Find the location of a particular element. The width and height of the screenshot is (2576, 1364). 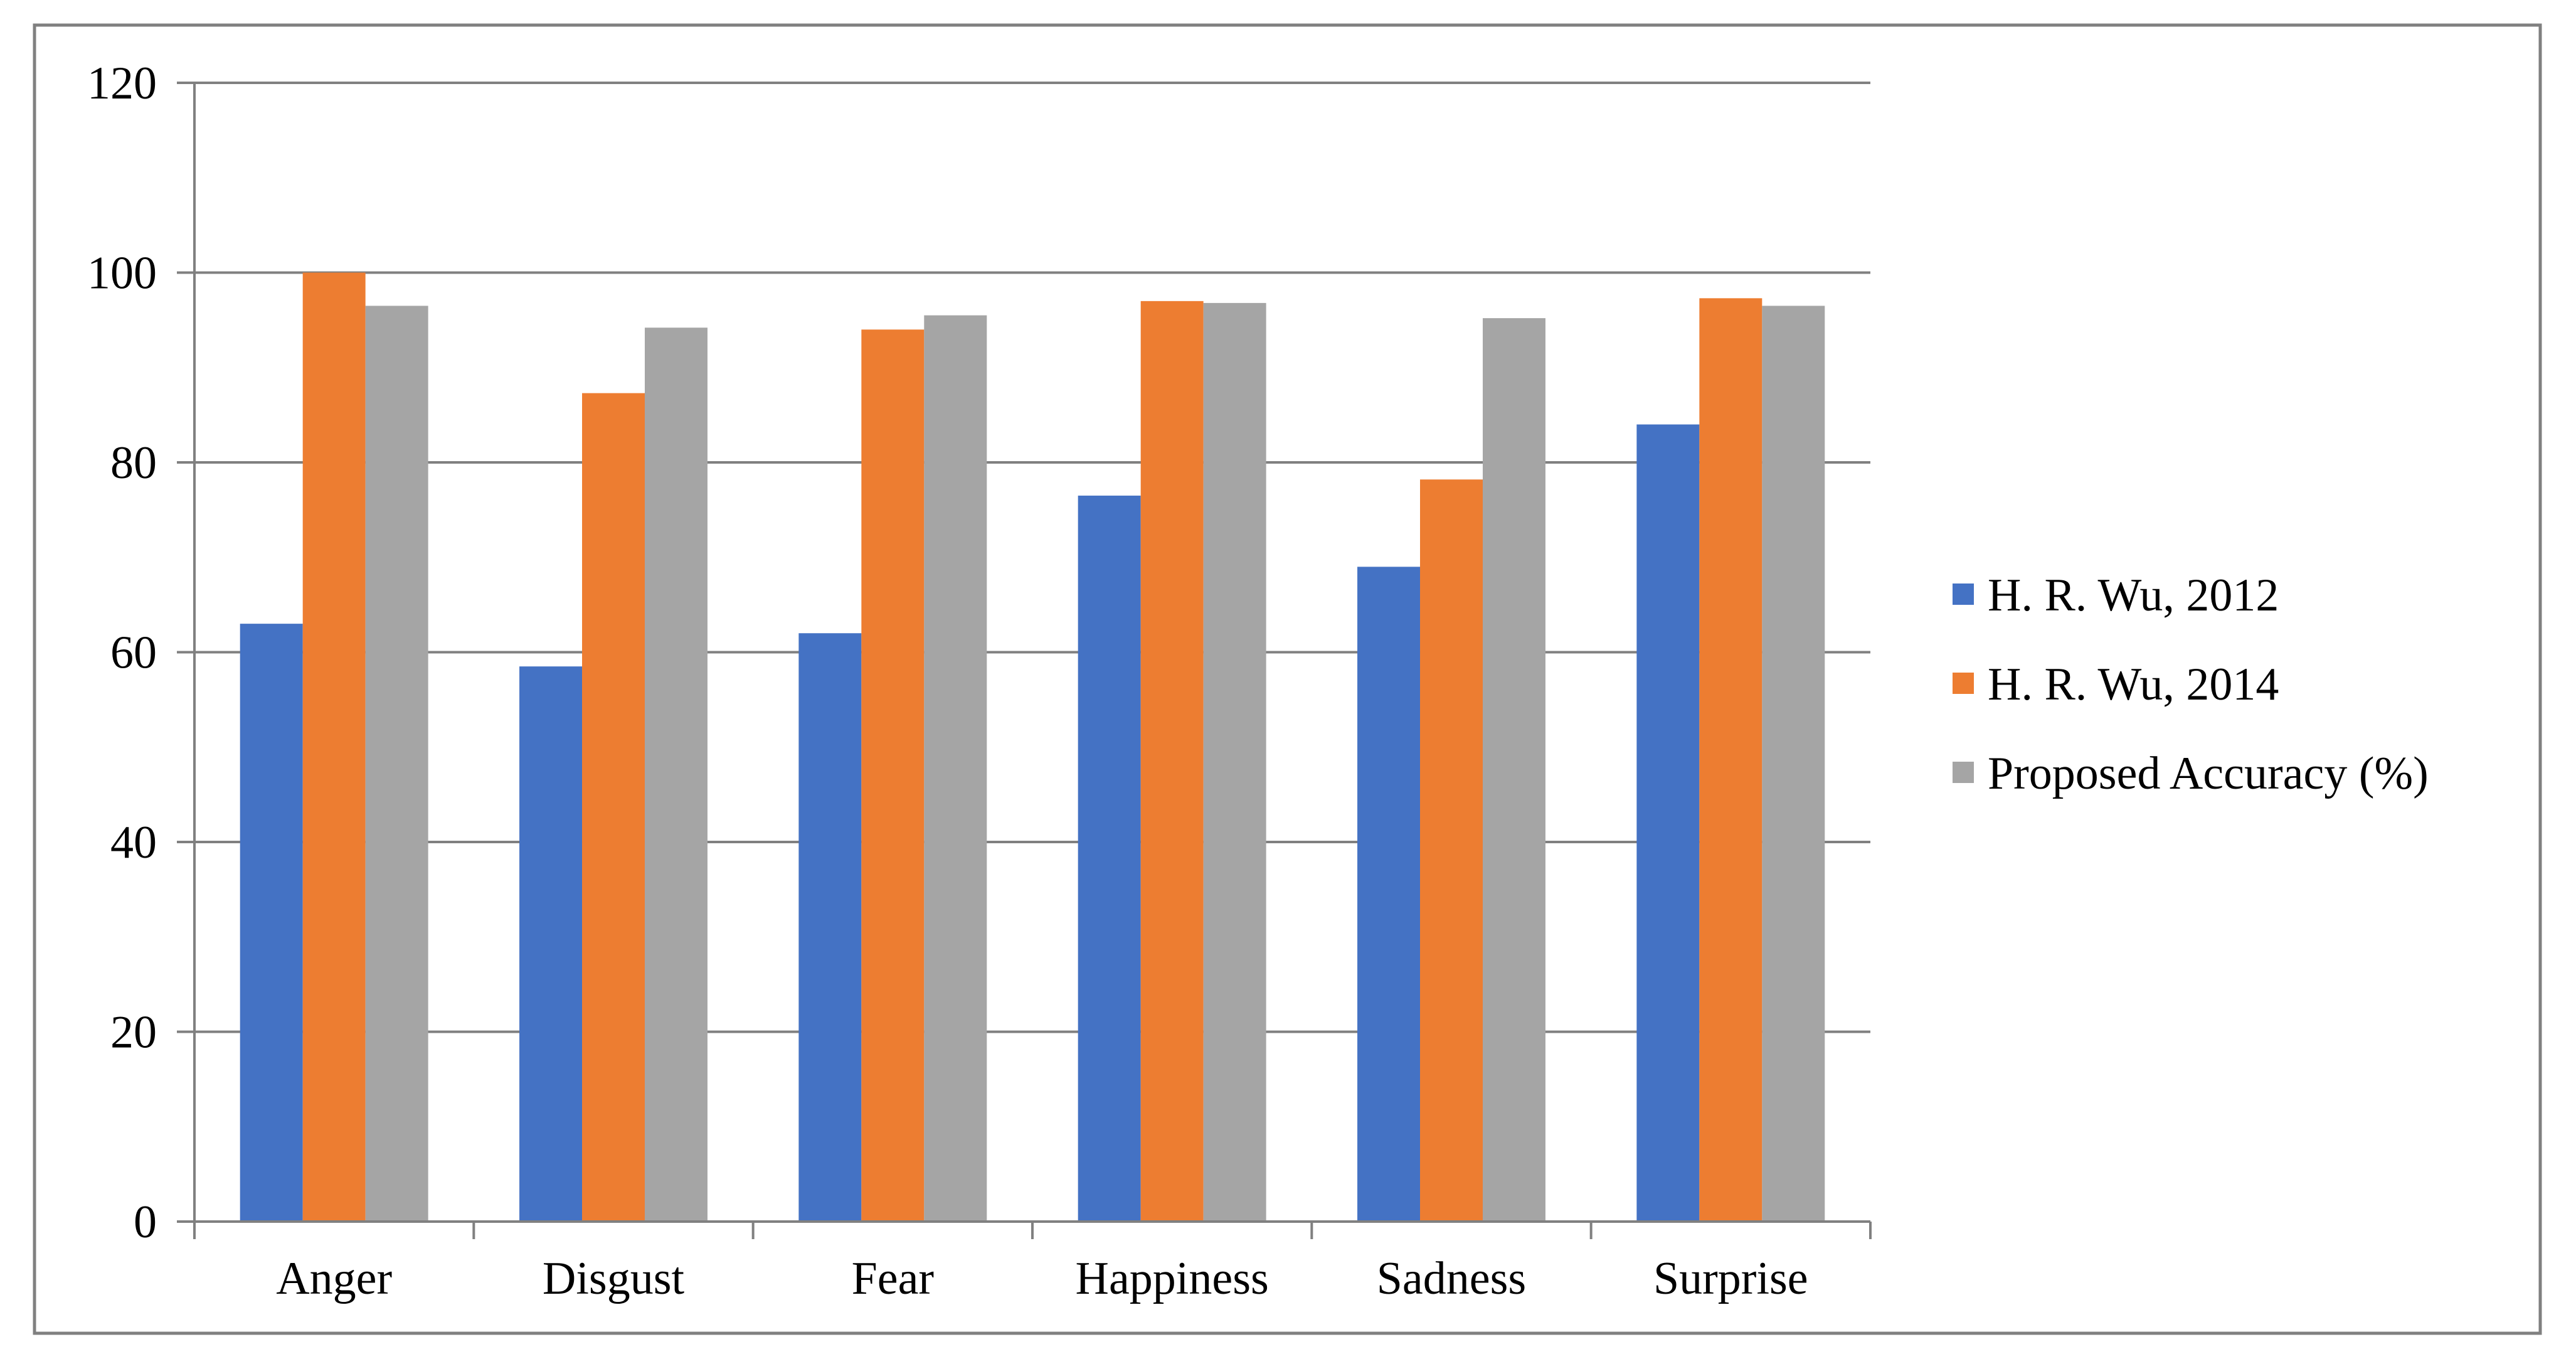

legend-label-3: Proposed Accuracy (%) is located at coordinates (2208, 773).